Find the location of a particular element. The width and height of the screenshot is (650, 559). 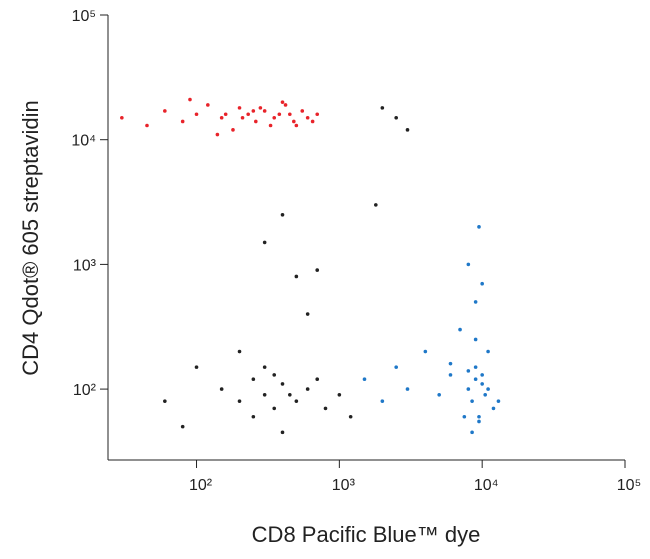

y-tick-label: 10⁵ is located at coordinates (84, 16).